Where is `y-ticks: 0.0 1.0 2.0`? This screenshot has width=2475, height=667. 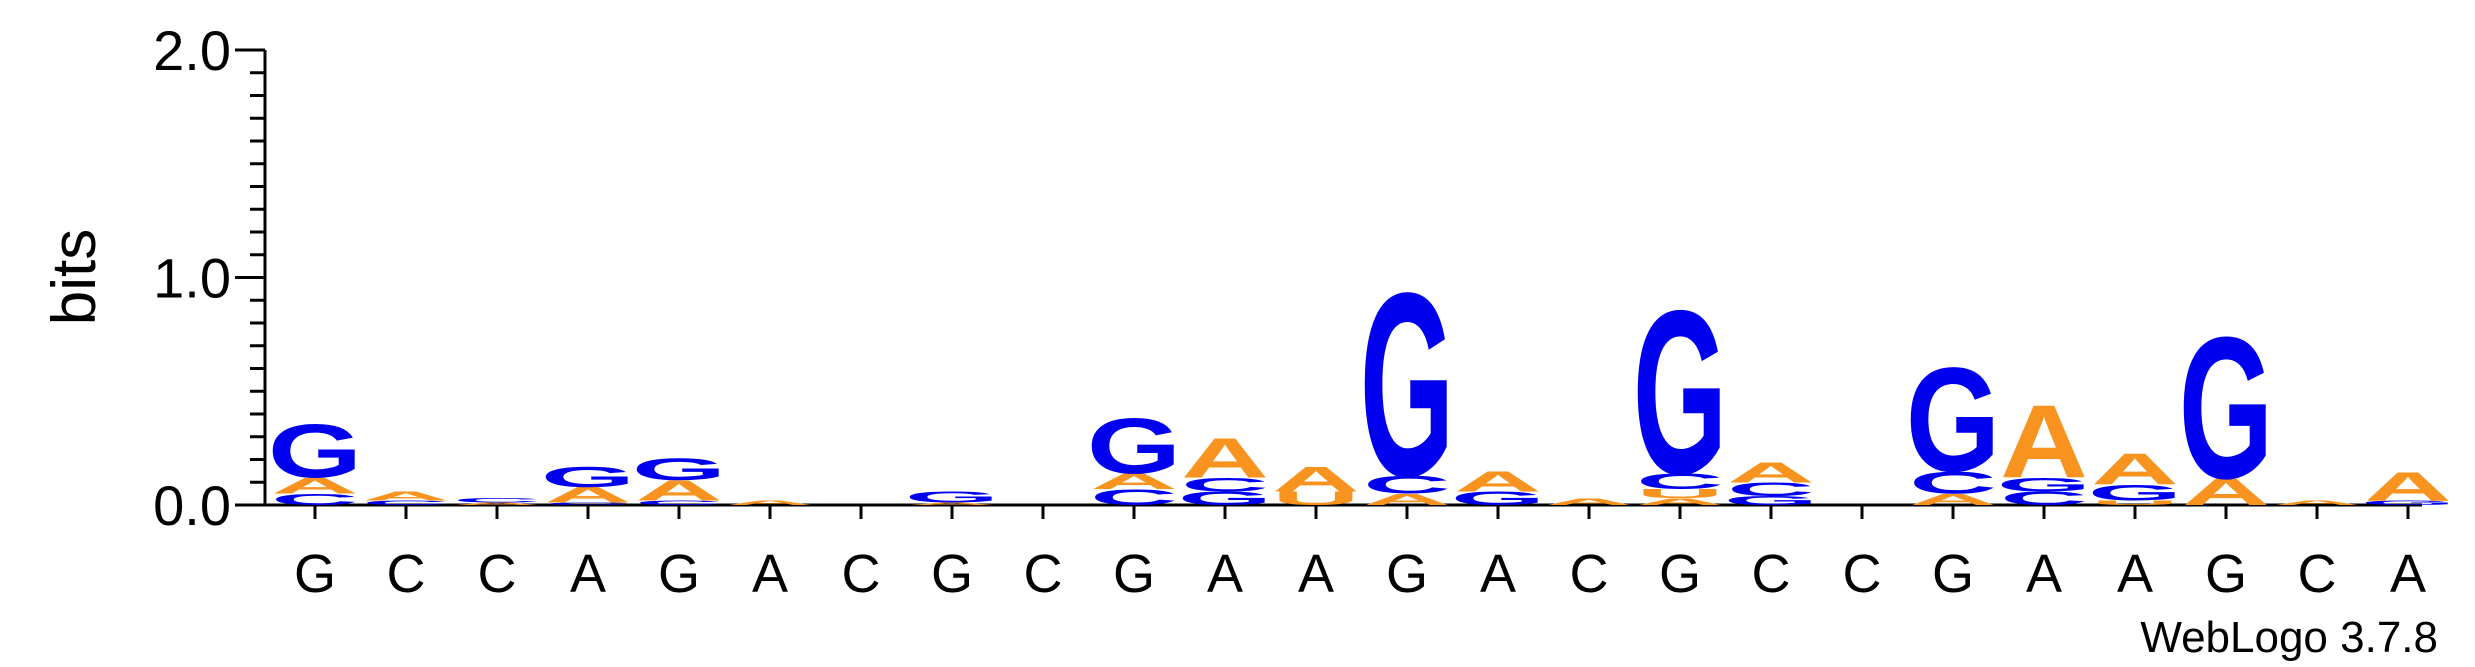
y-ticks: 0.0 1.0 2.0 is located at coordinates (209, 278).